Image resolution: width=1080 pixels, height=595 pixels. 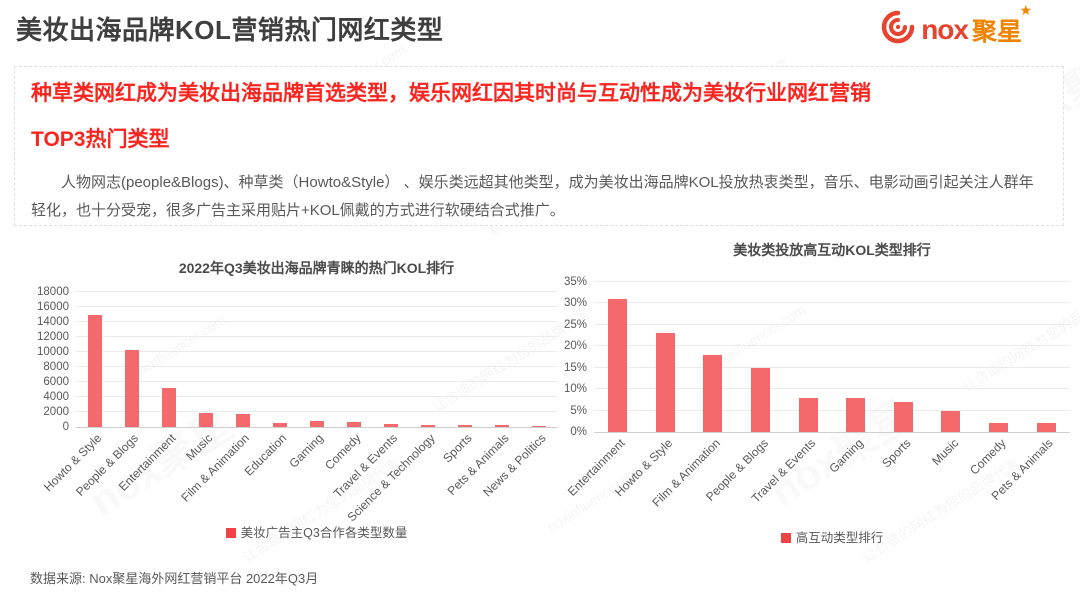 I want to click on y-axis-tick: 18000, so click(x=53, y=292).